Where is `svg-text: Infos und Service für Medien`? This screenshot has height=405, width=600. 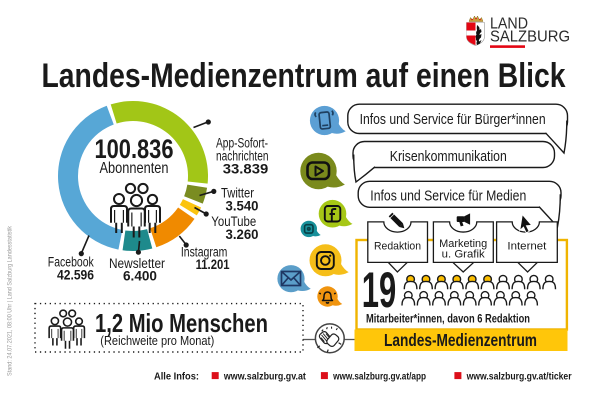 svg-text: Infos und Service für Medien is located at coordinates (448, 197).